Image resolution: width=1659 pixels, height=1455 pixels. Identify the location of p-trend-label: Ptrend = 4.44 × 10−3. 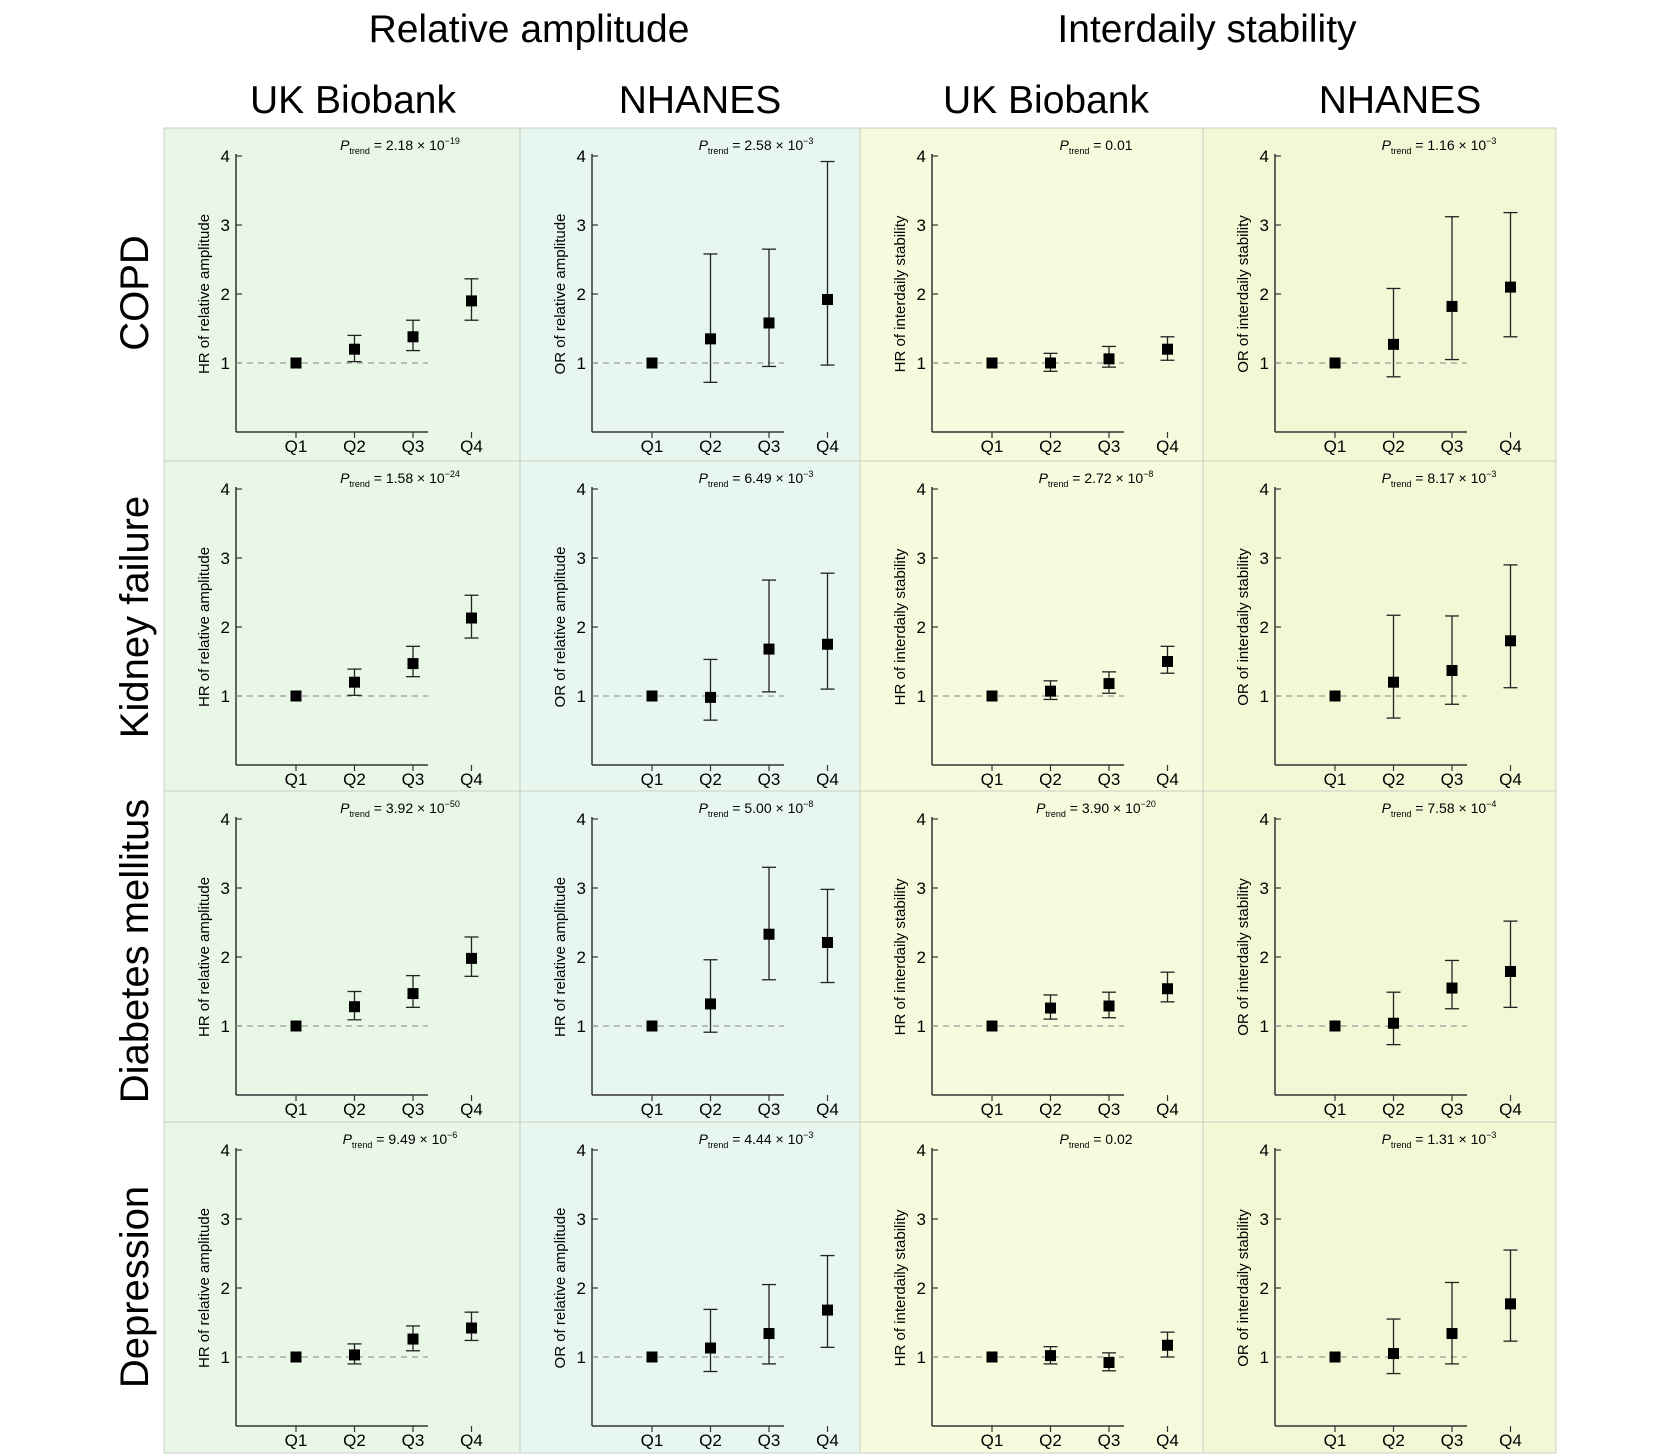
(756, 1140).